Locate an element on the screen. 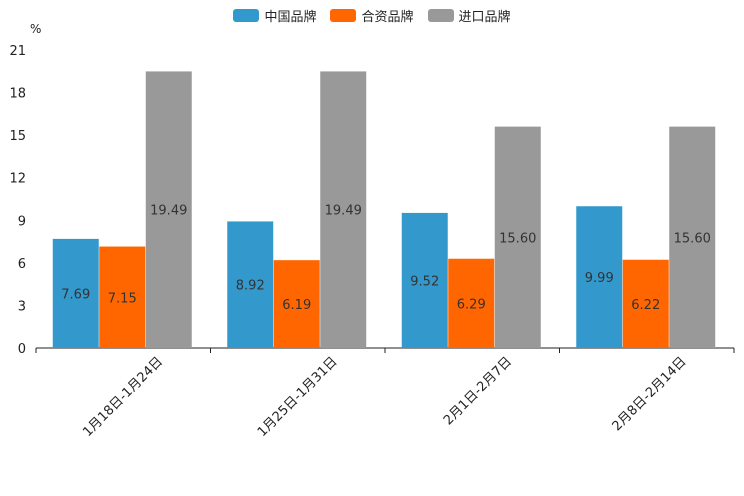 The height and width of the screenshot is (496, 744). legend-item-china-brand: 中国品牌 is located at coordinates (274, 15).